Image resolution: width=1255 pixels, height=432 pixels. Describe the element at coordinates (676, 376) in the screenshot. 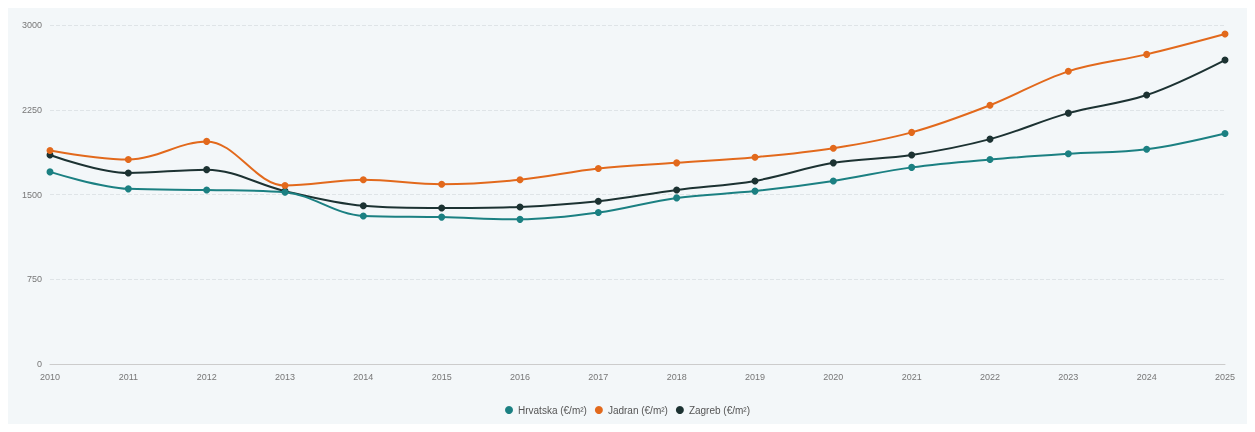

I see `x-tick-label: 2018` at that location.